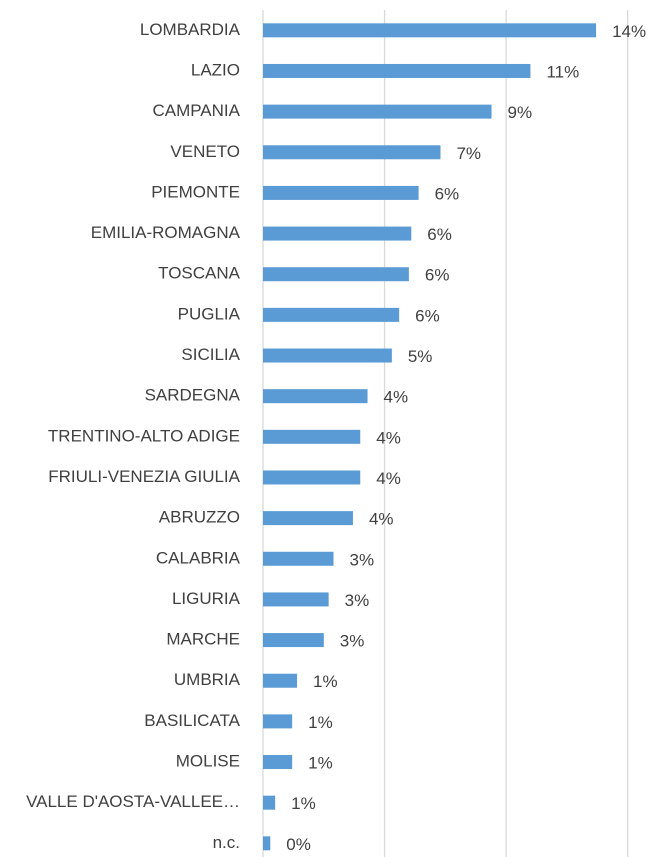 This screenshot has height=857, width=654. What do you see at coordinates (198, 557) in the screenshot?
I see `category-label: CALABRIA` at bounding box center [198, 557].